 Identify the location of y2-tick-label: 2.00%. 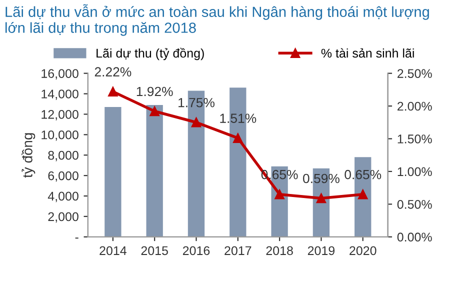
(415, 106).